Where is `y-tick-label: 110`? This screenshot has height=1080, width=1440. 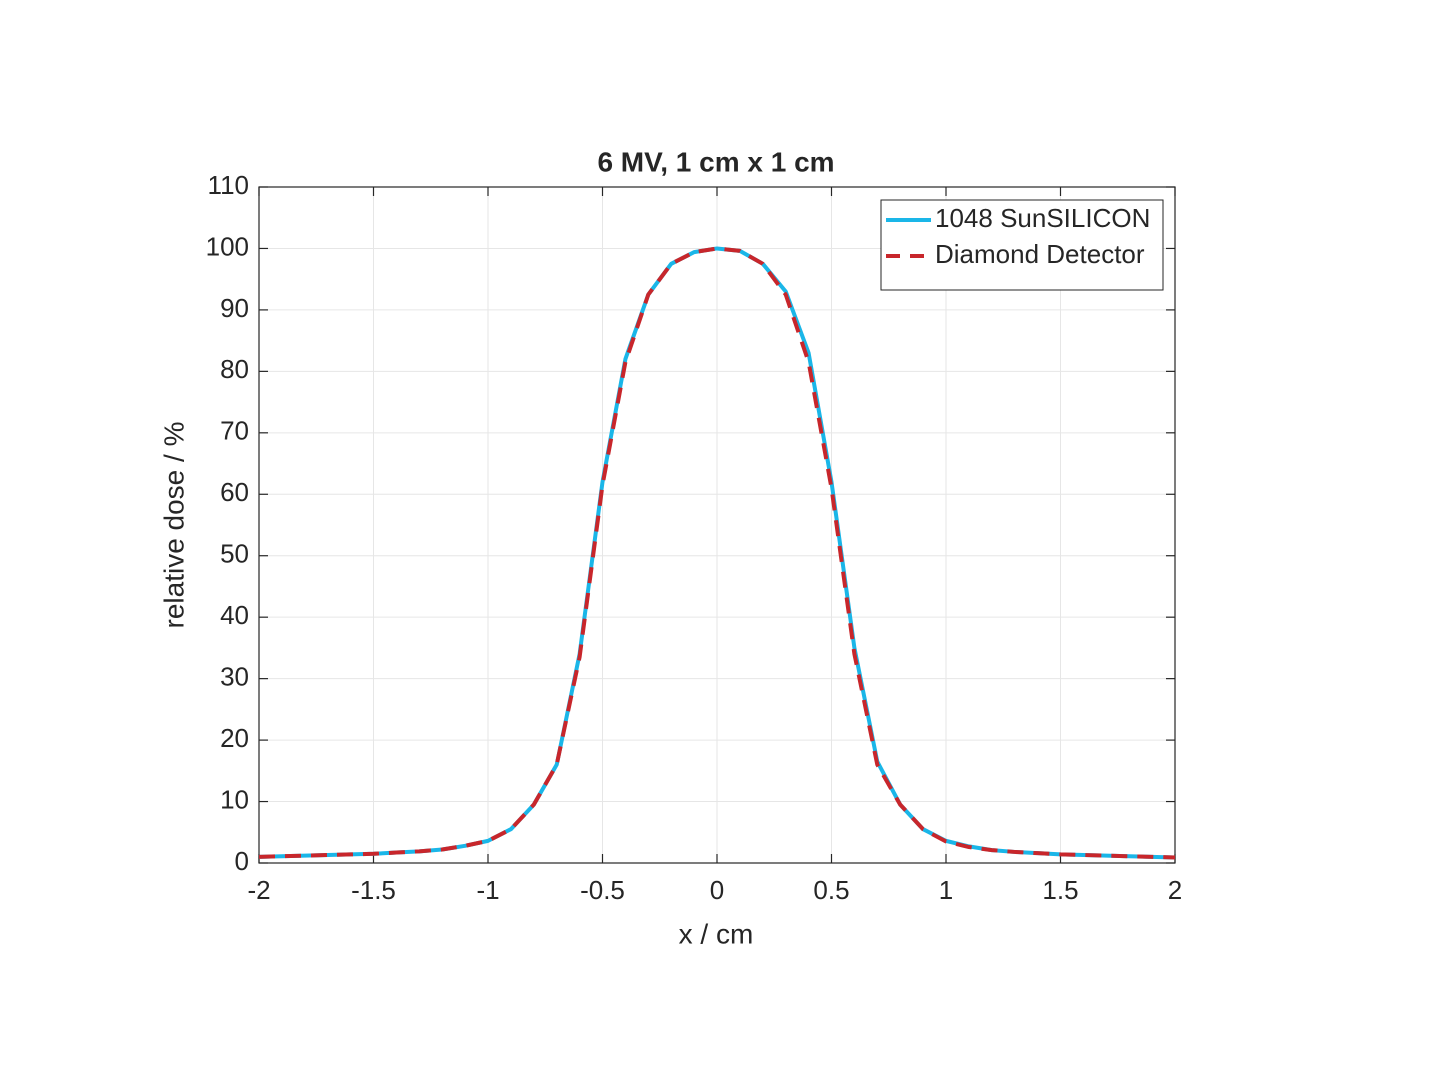 y-tick-label: 110 is located at coordinates (228, 185).